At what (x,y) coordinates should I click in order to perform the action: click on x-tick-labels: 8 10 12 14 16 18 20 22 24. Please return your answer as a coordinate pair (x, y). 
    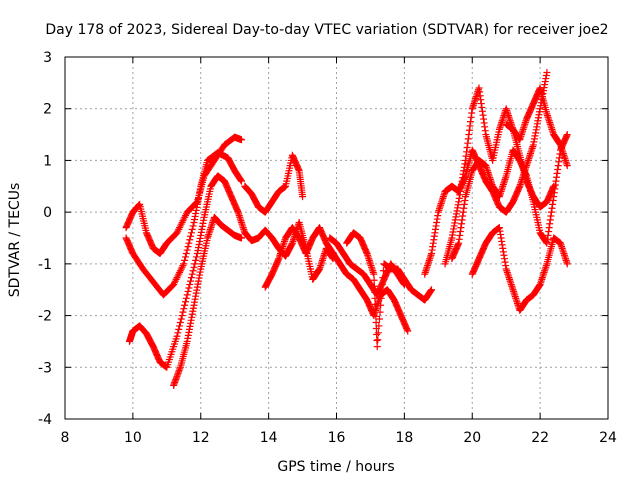
    Looking at the image, I should click on (339, 438).